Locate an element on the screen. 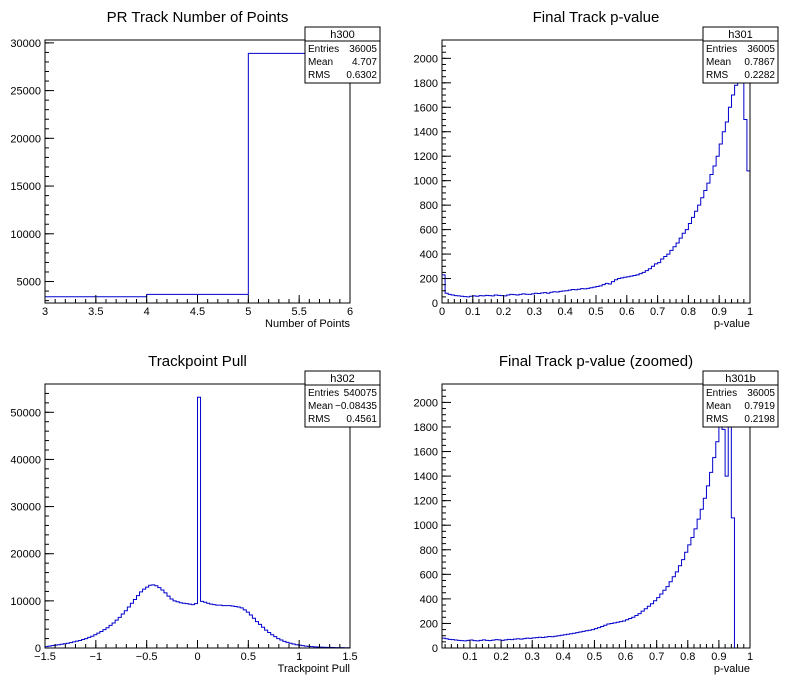 This screenshot has height=690, width=796. y-tick-label: 1600 is located at coordinates (426, 453).